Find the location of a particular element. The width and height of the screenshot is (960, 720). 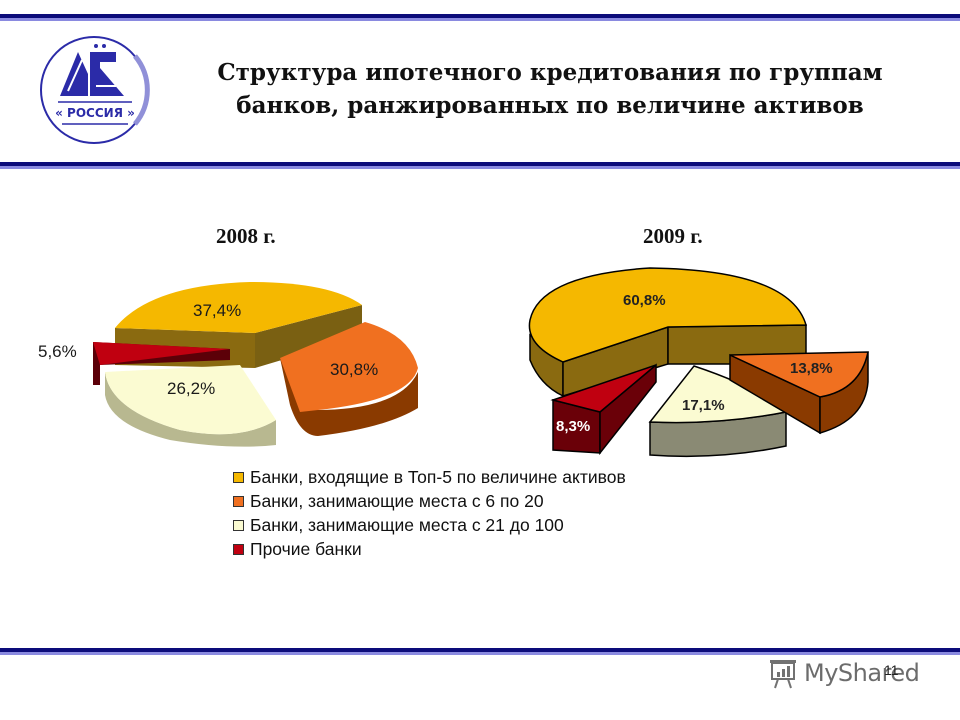

legend-item-others: Прочие банки is located at coordinates (429, 549).